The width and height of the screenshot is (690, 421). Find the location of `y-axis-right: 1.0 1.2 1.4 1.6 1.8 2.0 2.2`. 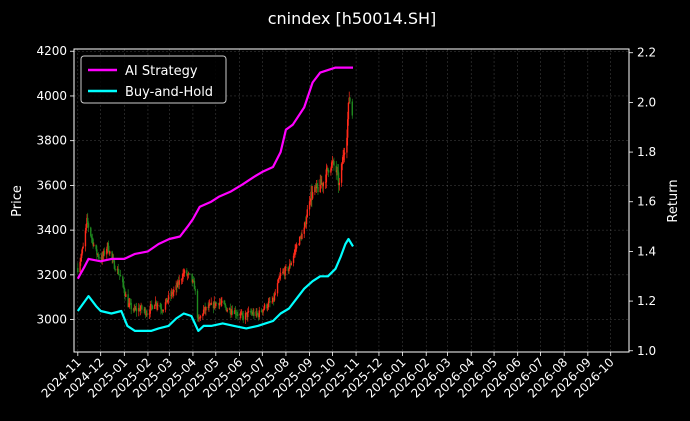

y-axis-right: 1.0 1.2 1.4 1.6 1.8 2.0 2.2 is located at coordinates (642, 202).